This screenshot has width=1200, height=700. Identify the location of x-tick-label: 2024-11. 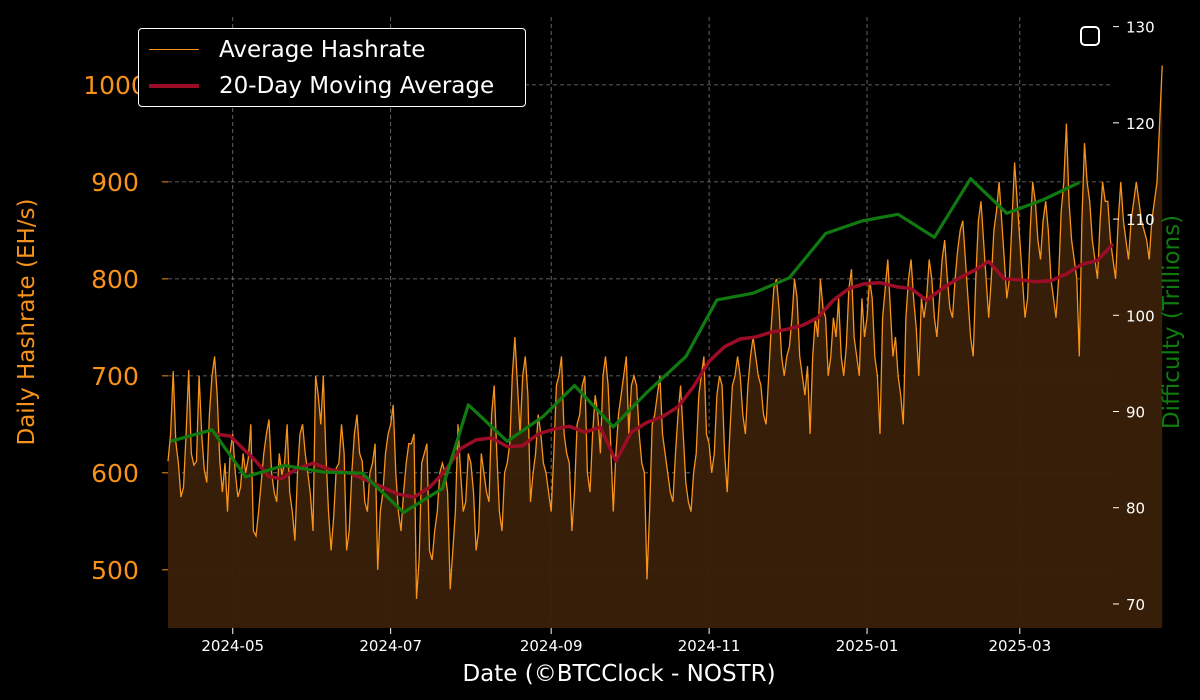
(709, 646).